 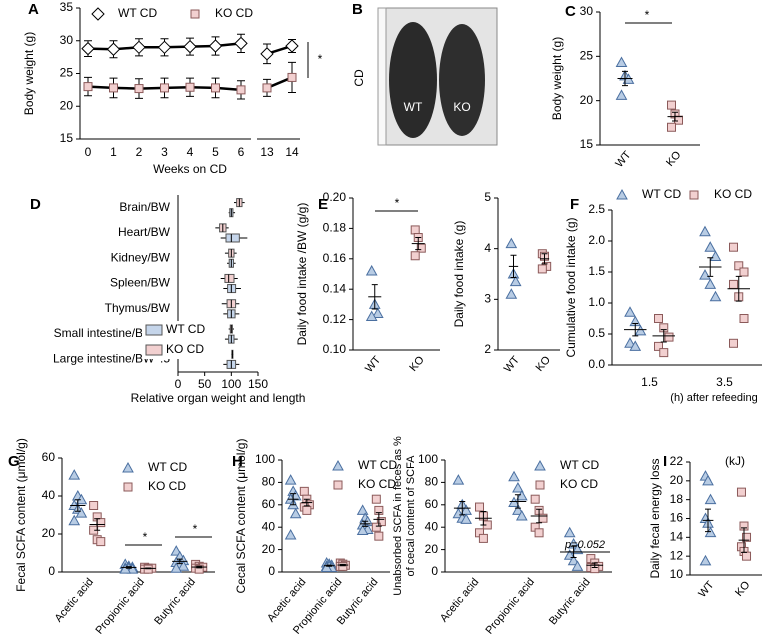 What do you see at coordinates (67, 40) in the screenshot?
I see `y-tick-label: 30` at bounding box center [67, 40].